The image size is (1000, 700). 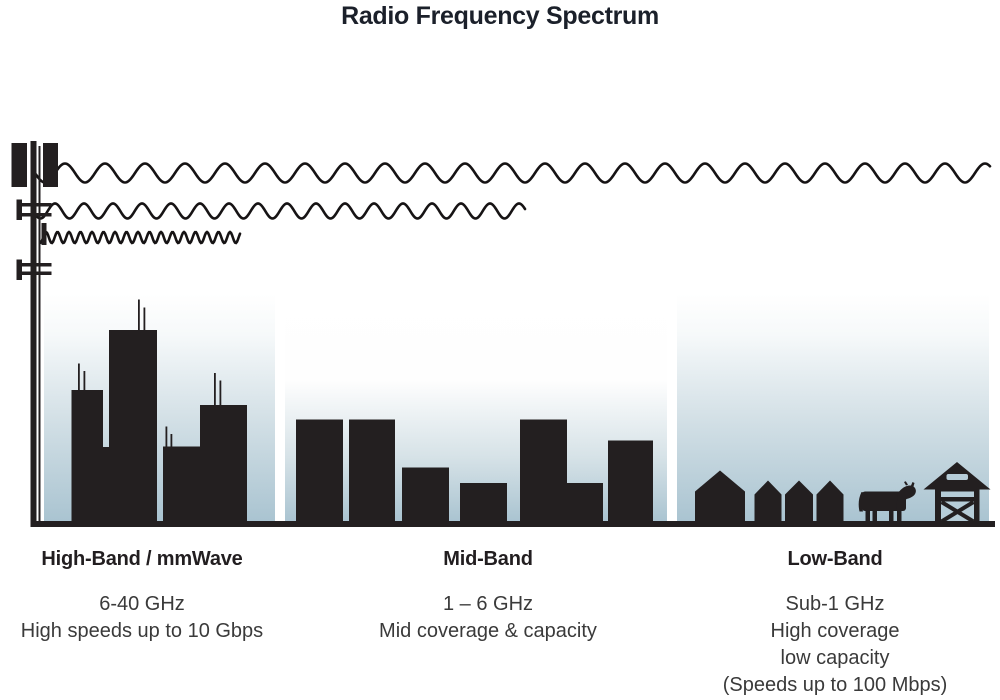 I want to click on antenna-panel-left, so click(x=19, y=165).